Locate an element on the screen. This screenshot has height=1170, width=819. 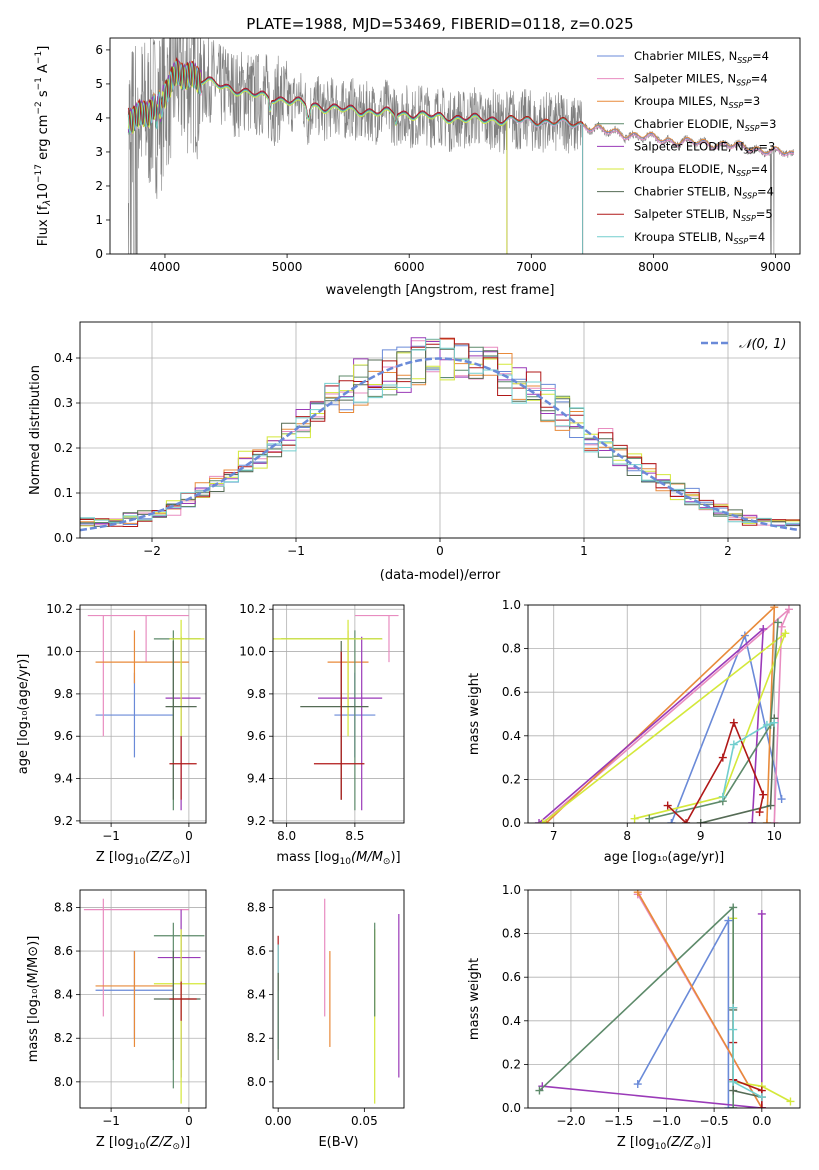
x-tick-label: 7 is located at coordinates (554, 836).